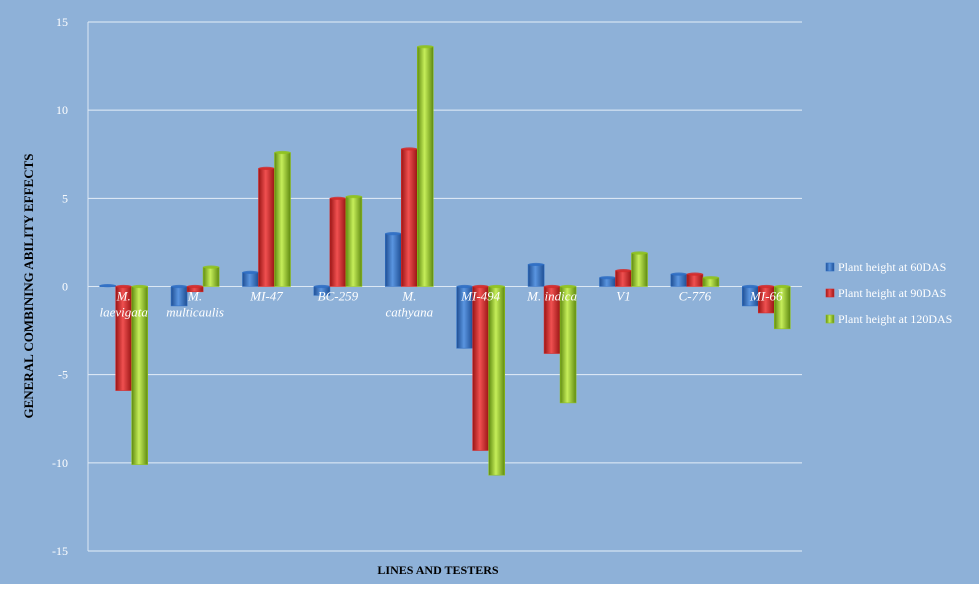 Image resolution: width=979 pixels, height=589 pixels. Describe the element at coordinates (266, 296) in the screenshot. I see `x-category-label: MI-47` at that location.